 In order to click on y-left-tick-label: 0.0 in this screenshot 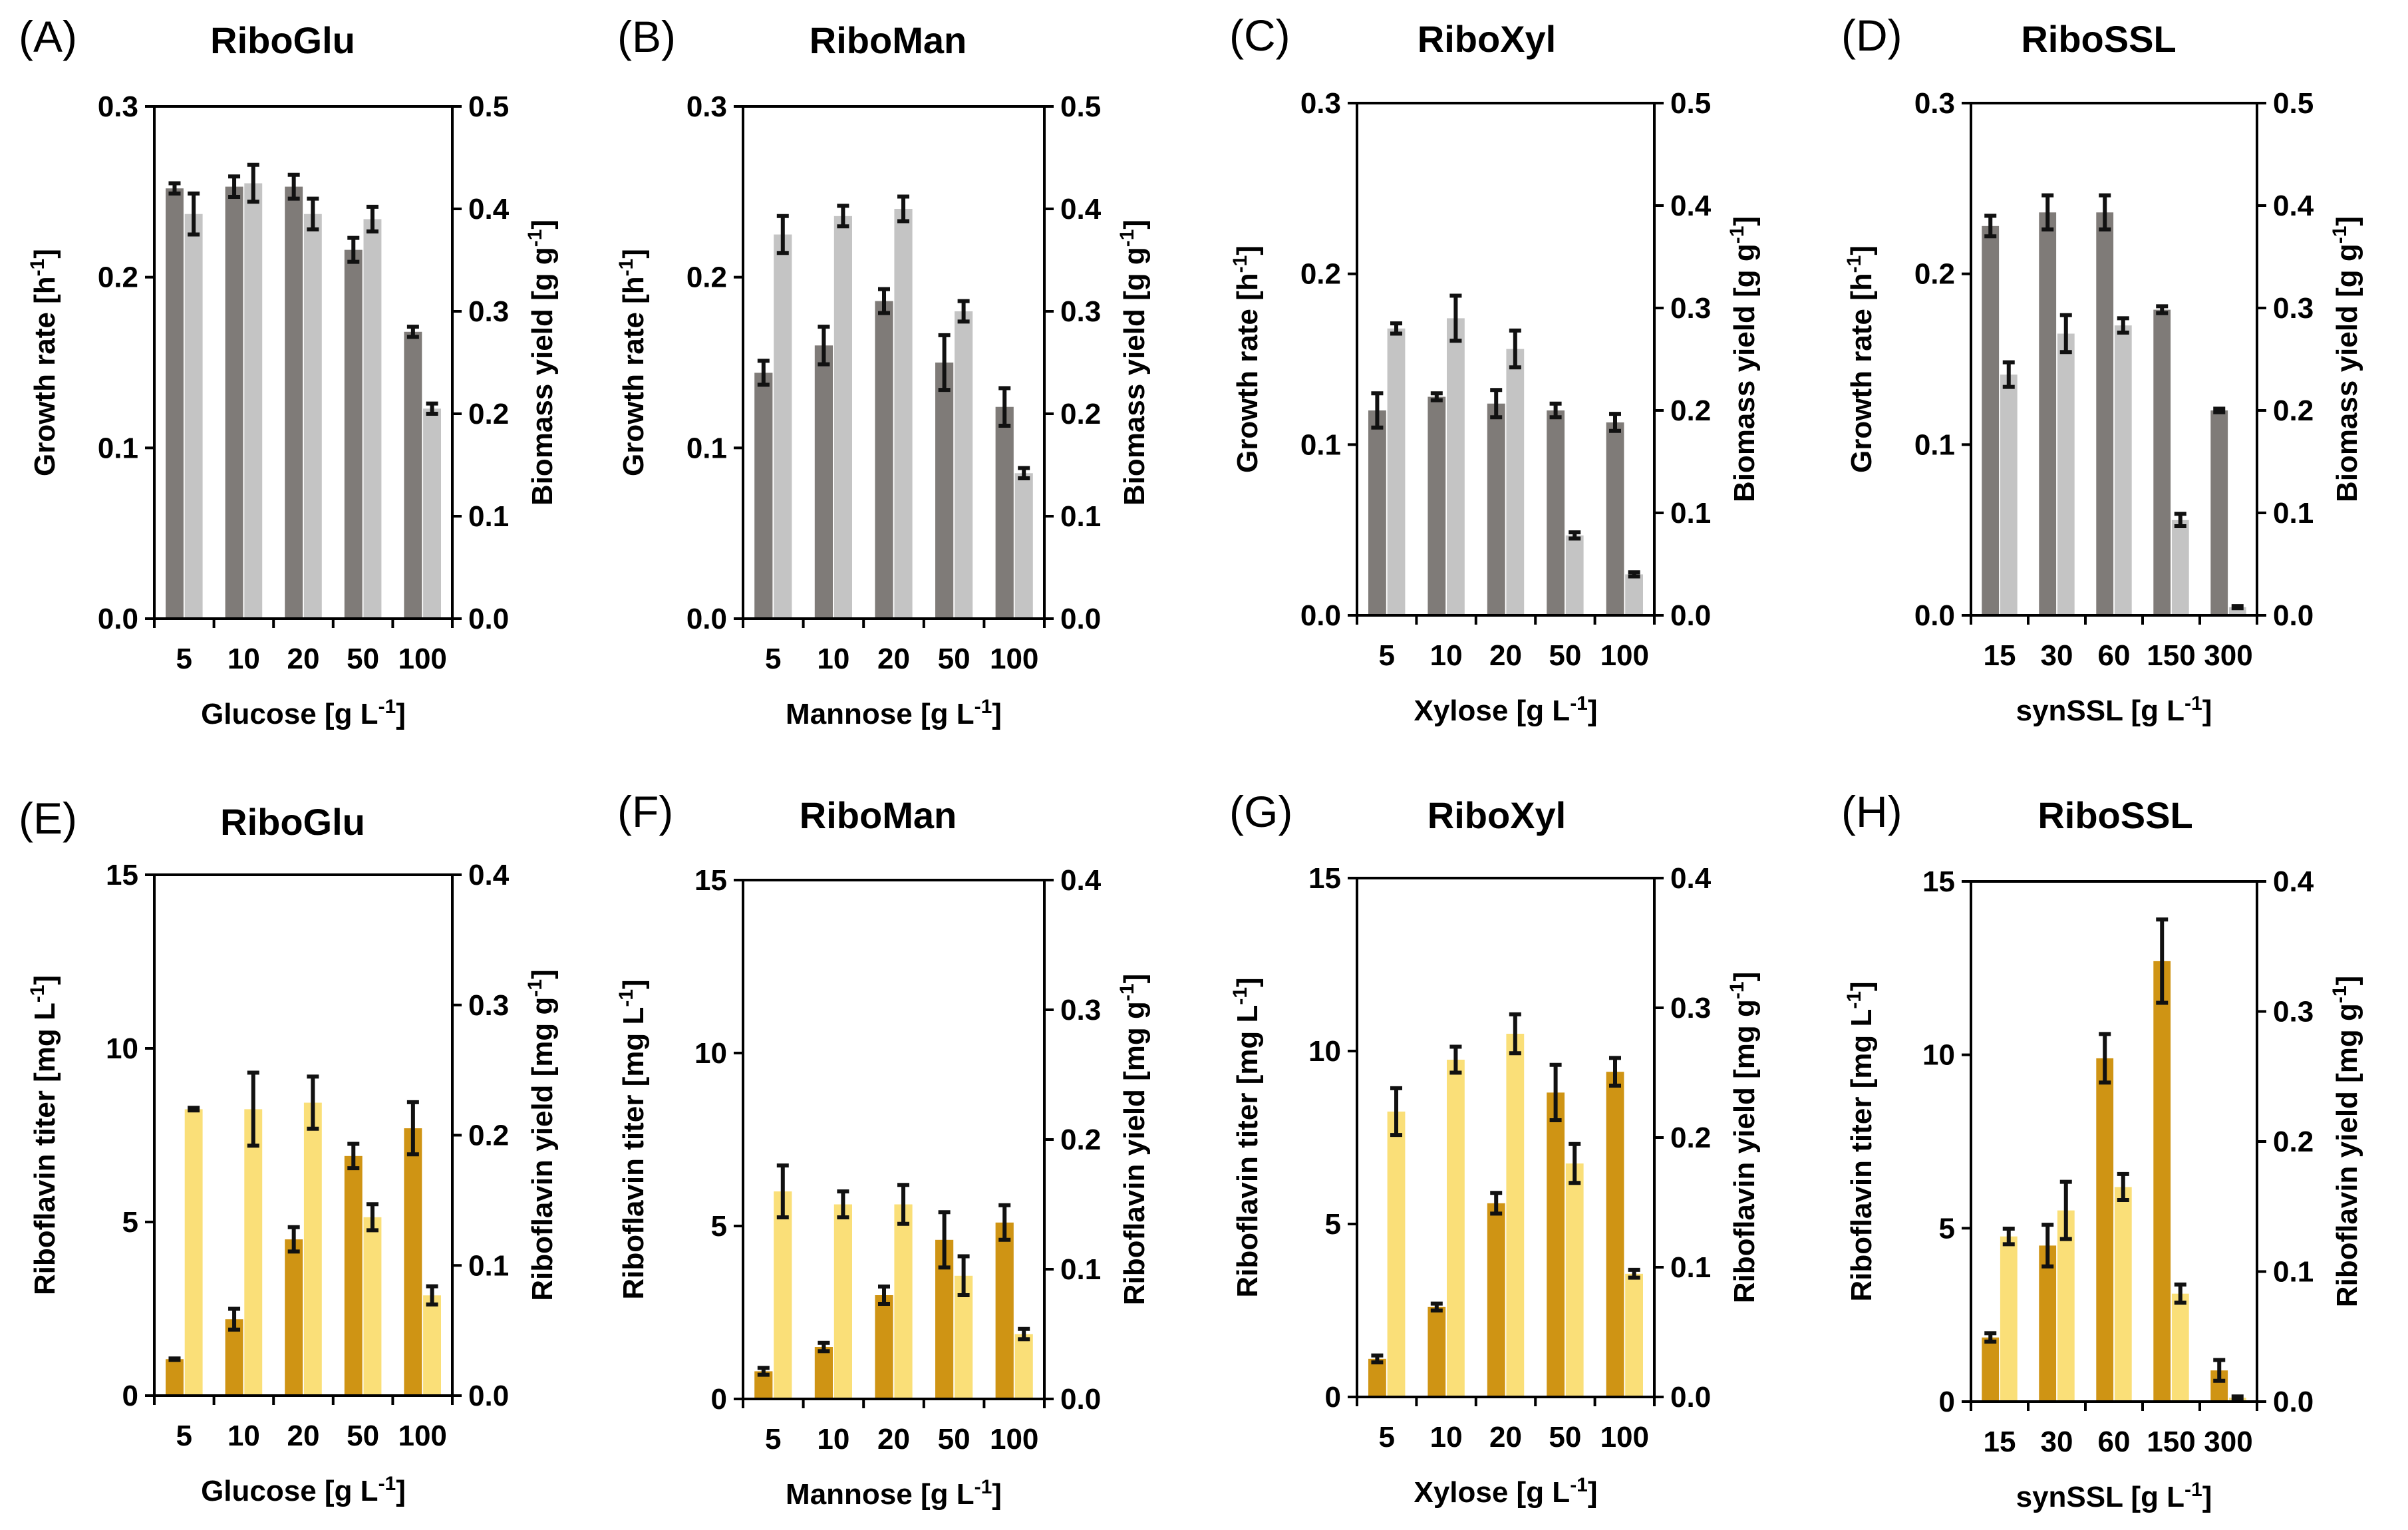, I will do `click(706, 619)`.